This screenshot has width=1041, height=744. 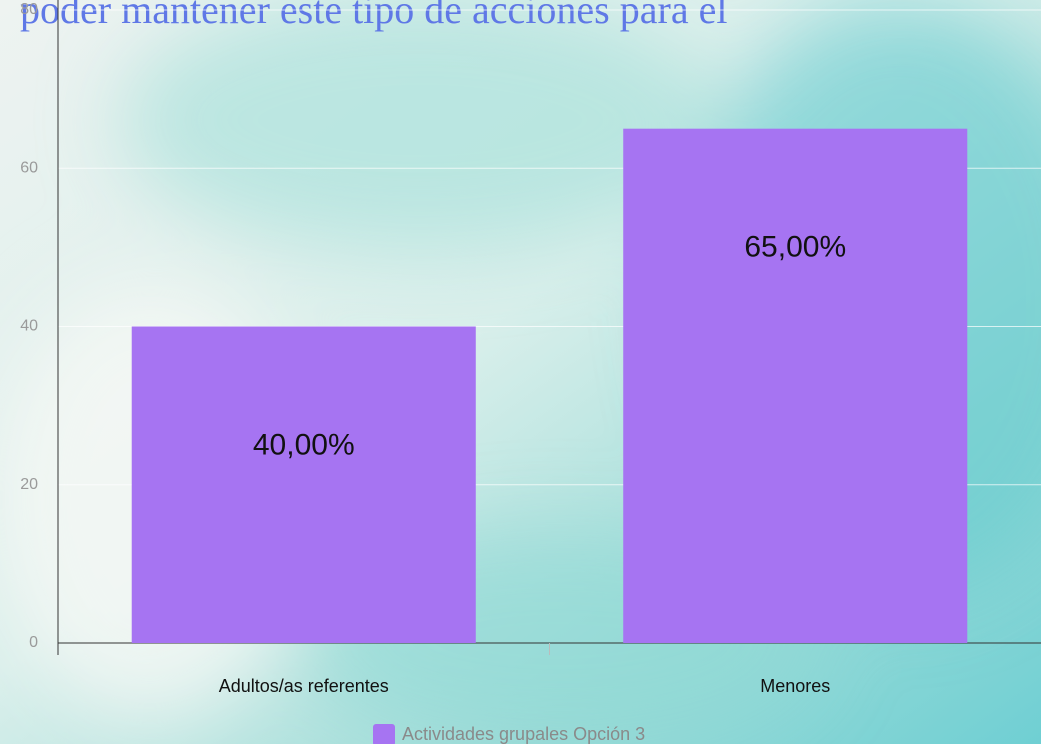 What do you see at coordinates (304, 444) in the screenshot?
I see `data-label: 40,00%` at bounding box center [304, 444].